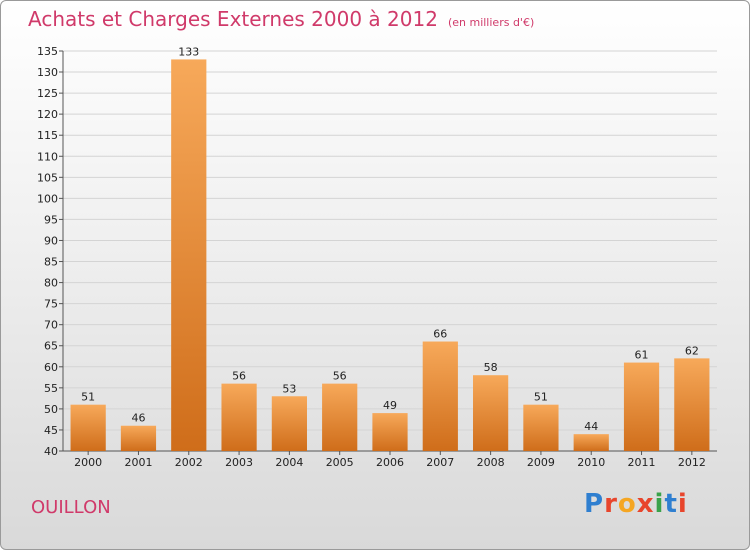 The image size is (750, 550). I want to click on y-tick-label: 130, so click(47, 72).